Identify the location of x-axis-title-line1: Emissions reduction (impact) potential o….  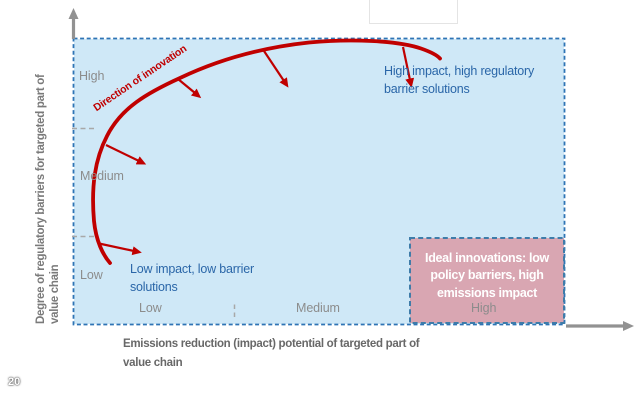
(271, 344).